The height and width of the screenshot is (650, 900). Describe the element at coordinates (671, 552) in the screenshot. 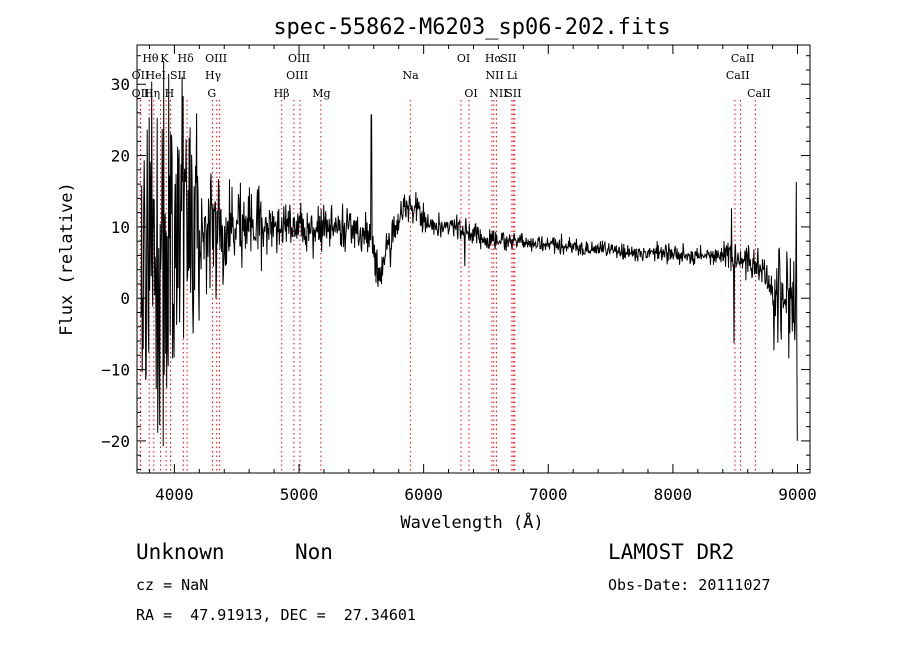

I see `survey-name: LAMOST DR2` at that location.